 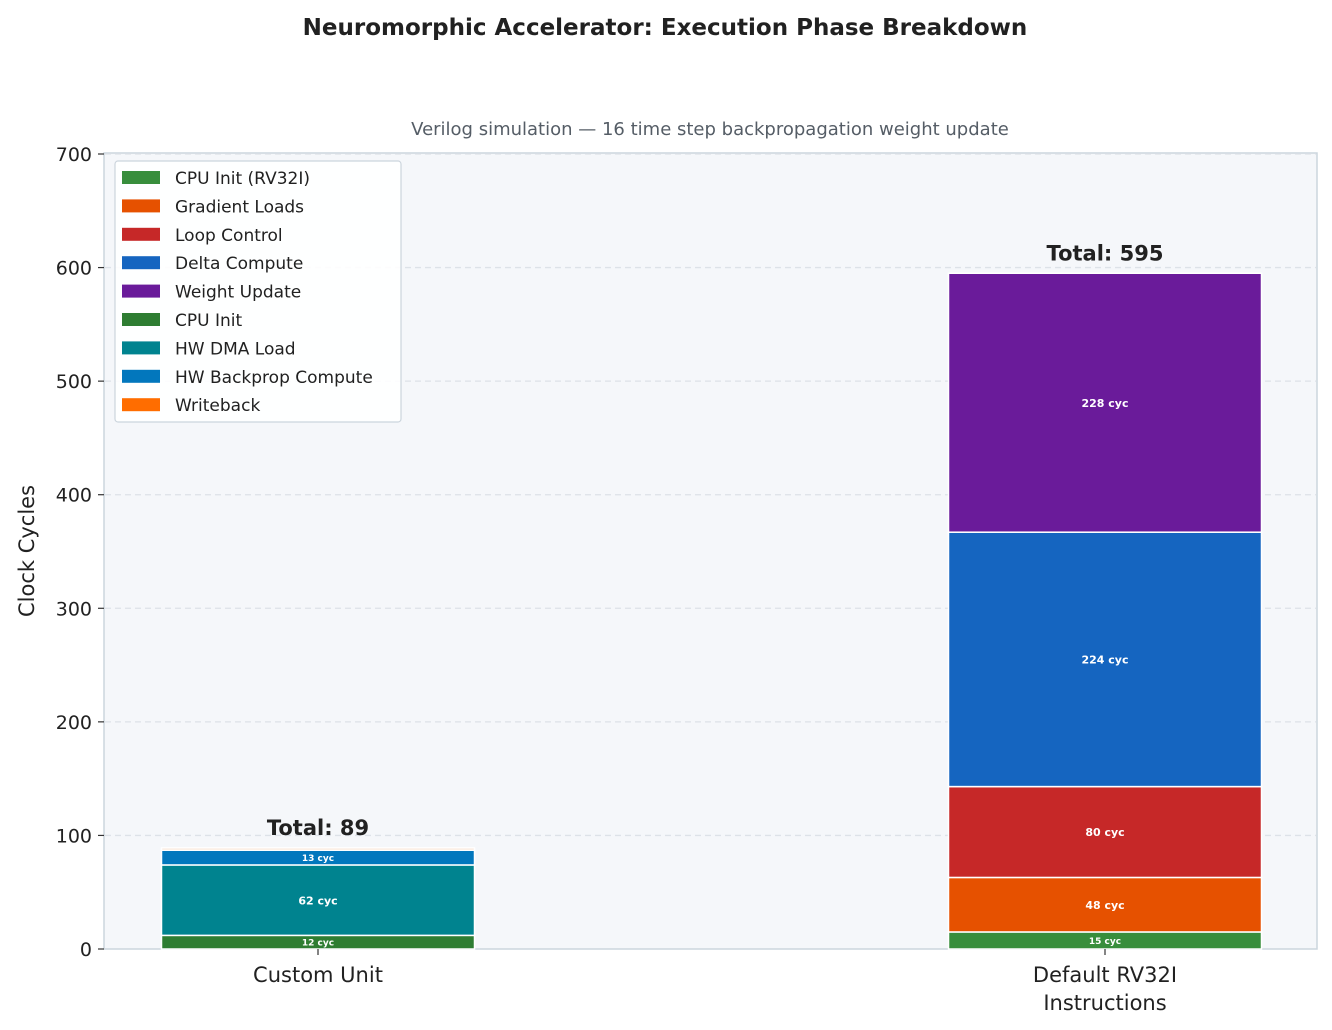 I want to click on legend-label: Delta Compute, so click(x=239, y=264).